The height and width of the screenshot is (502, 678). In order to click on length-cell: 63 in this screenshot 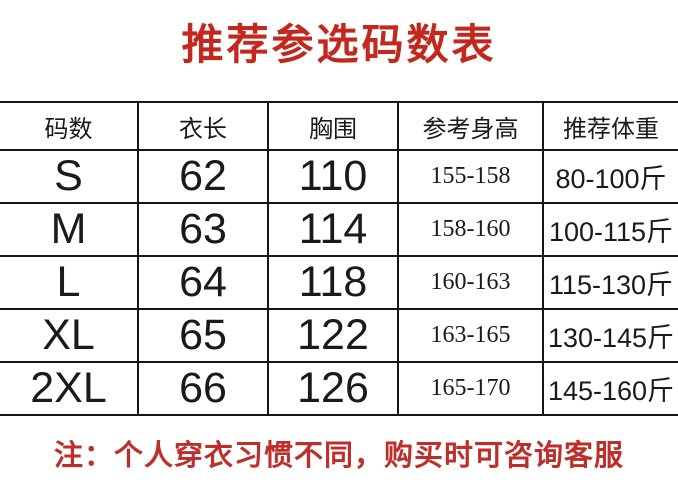, I will do `click(203, 229)`.